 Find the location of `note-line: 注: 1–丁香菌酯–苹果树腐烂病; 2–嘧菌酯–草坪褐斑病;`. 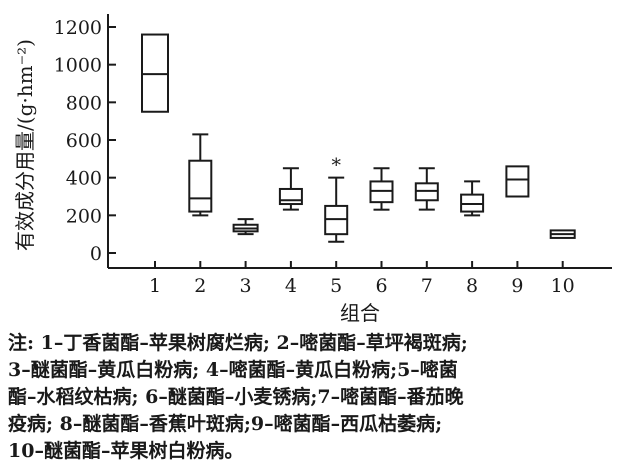

note-line: 注: 1–丁香菌酯–苹果树腐烂病; 2–嘧菌酯–草坪褐斑病; is located at coordinates (238, 343).